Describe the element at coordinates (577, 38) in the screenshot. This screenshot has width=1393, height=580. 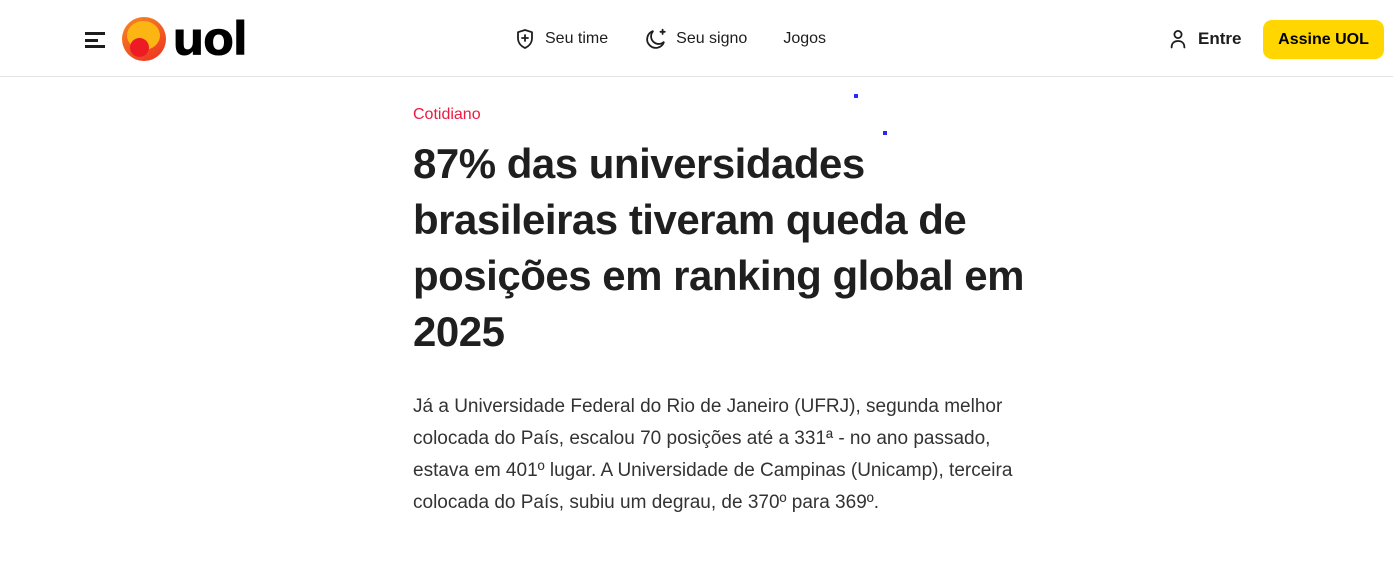
I see `nav-item-label: Seu time` at that location.